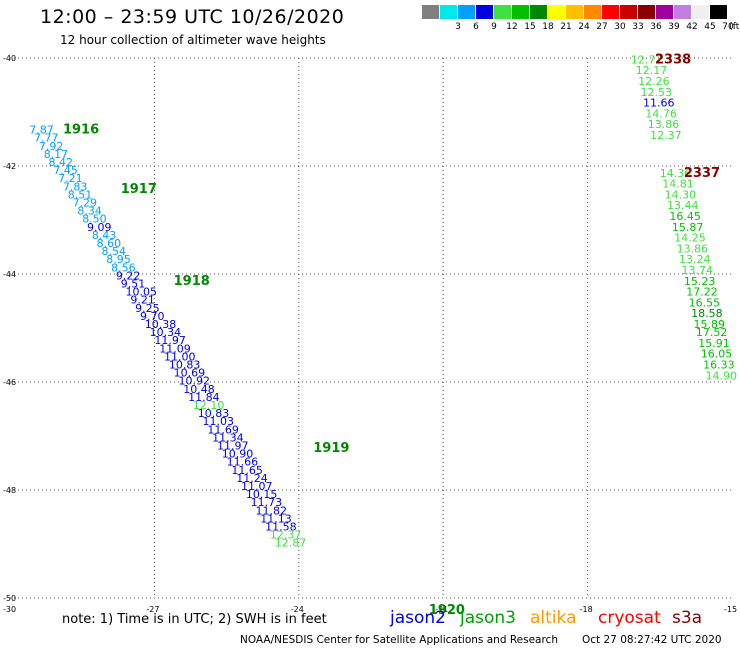 This screenshot has width=740, height=650. I want to click on lon-tick-label: -27, so click(152, 609).